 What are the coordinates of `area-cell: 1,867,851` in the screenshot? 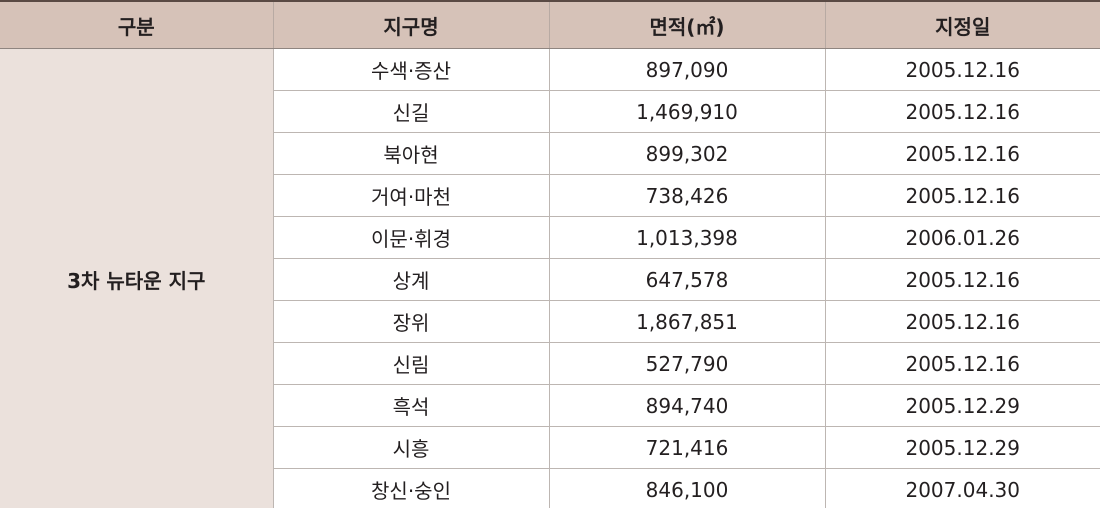 It's located at (686, 321).